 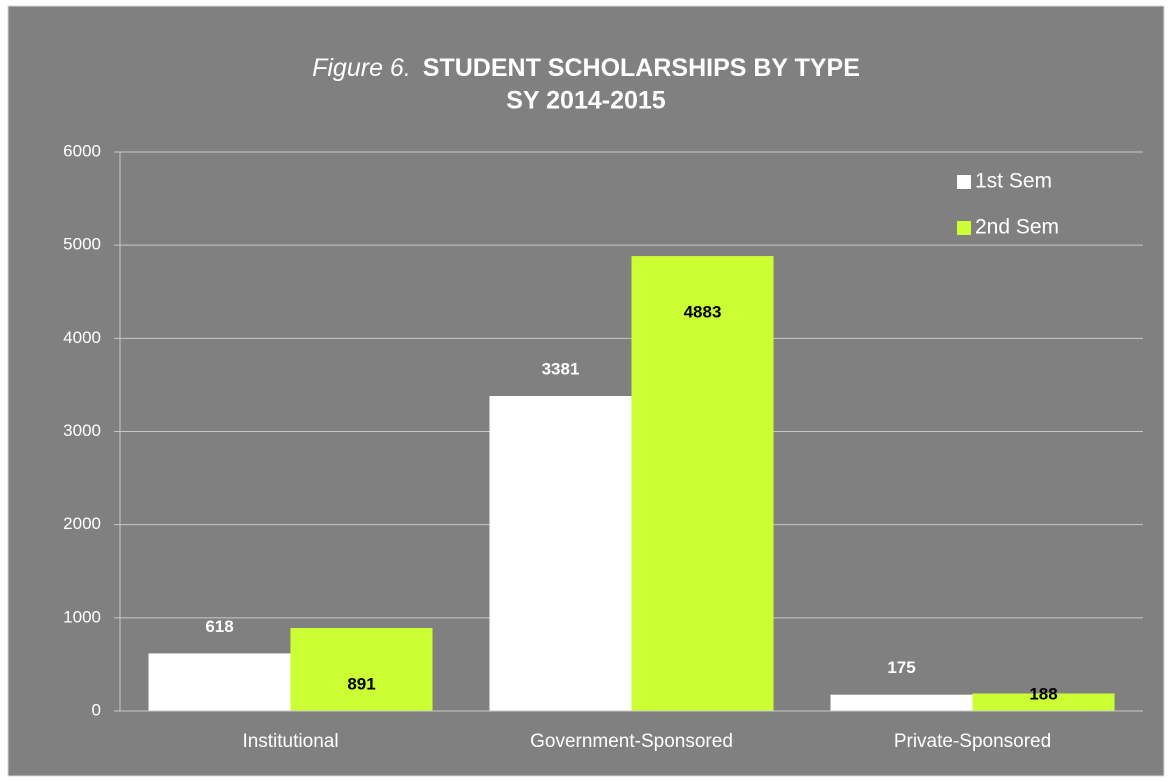 I want to click on data-label: 3381, so click(x=561, y=368).